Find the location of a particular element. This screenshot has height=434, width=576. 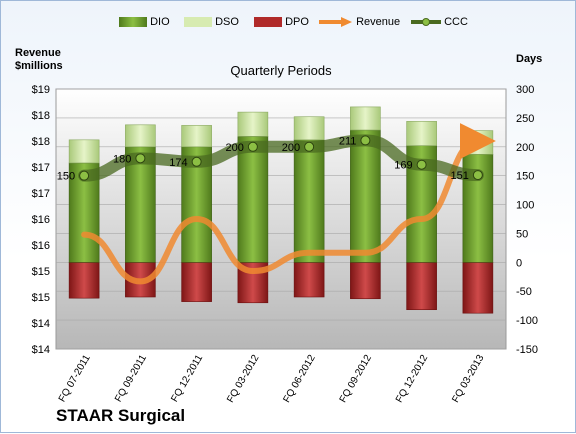

legend-ccc-swatch is located at coordinates (426, 22).